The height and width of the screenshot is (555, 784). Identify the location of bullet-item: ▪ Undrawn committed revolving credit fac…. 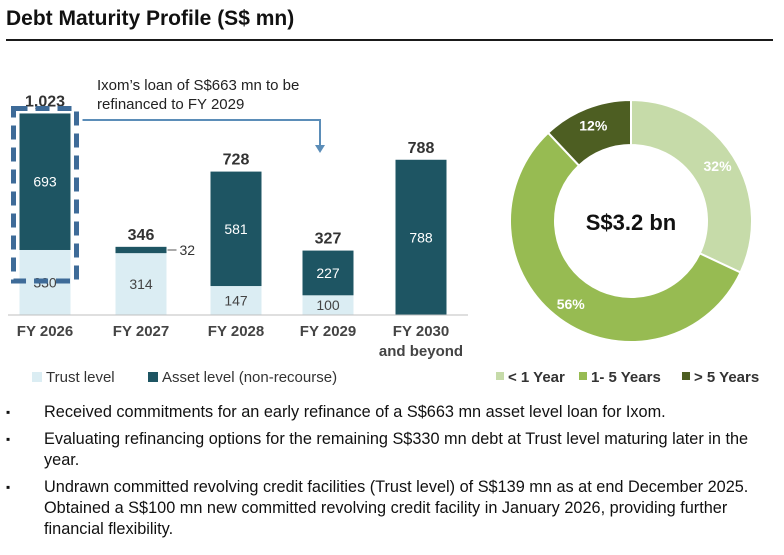
(391, 508).